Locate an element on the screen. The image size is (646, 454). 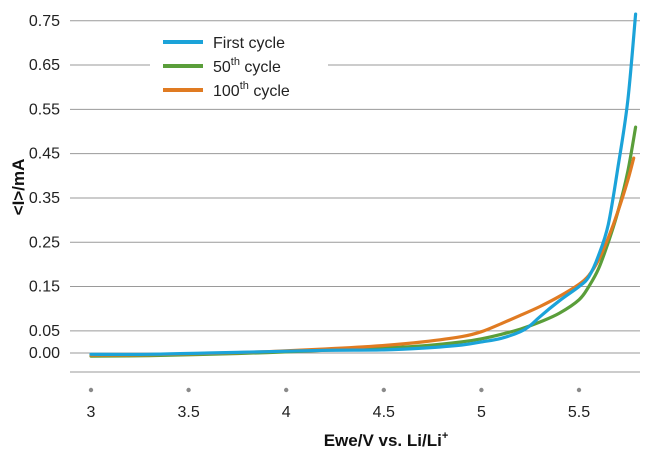
legend: First cycle 50th cycle 100th cycle is located at coordinates (239, 67).